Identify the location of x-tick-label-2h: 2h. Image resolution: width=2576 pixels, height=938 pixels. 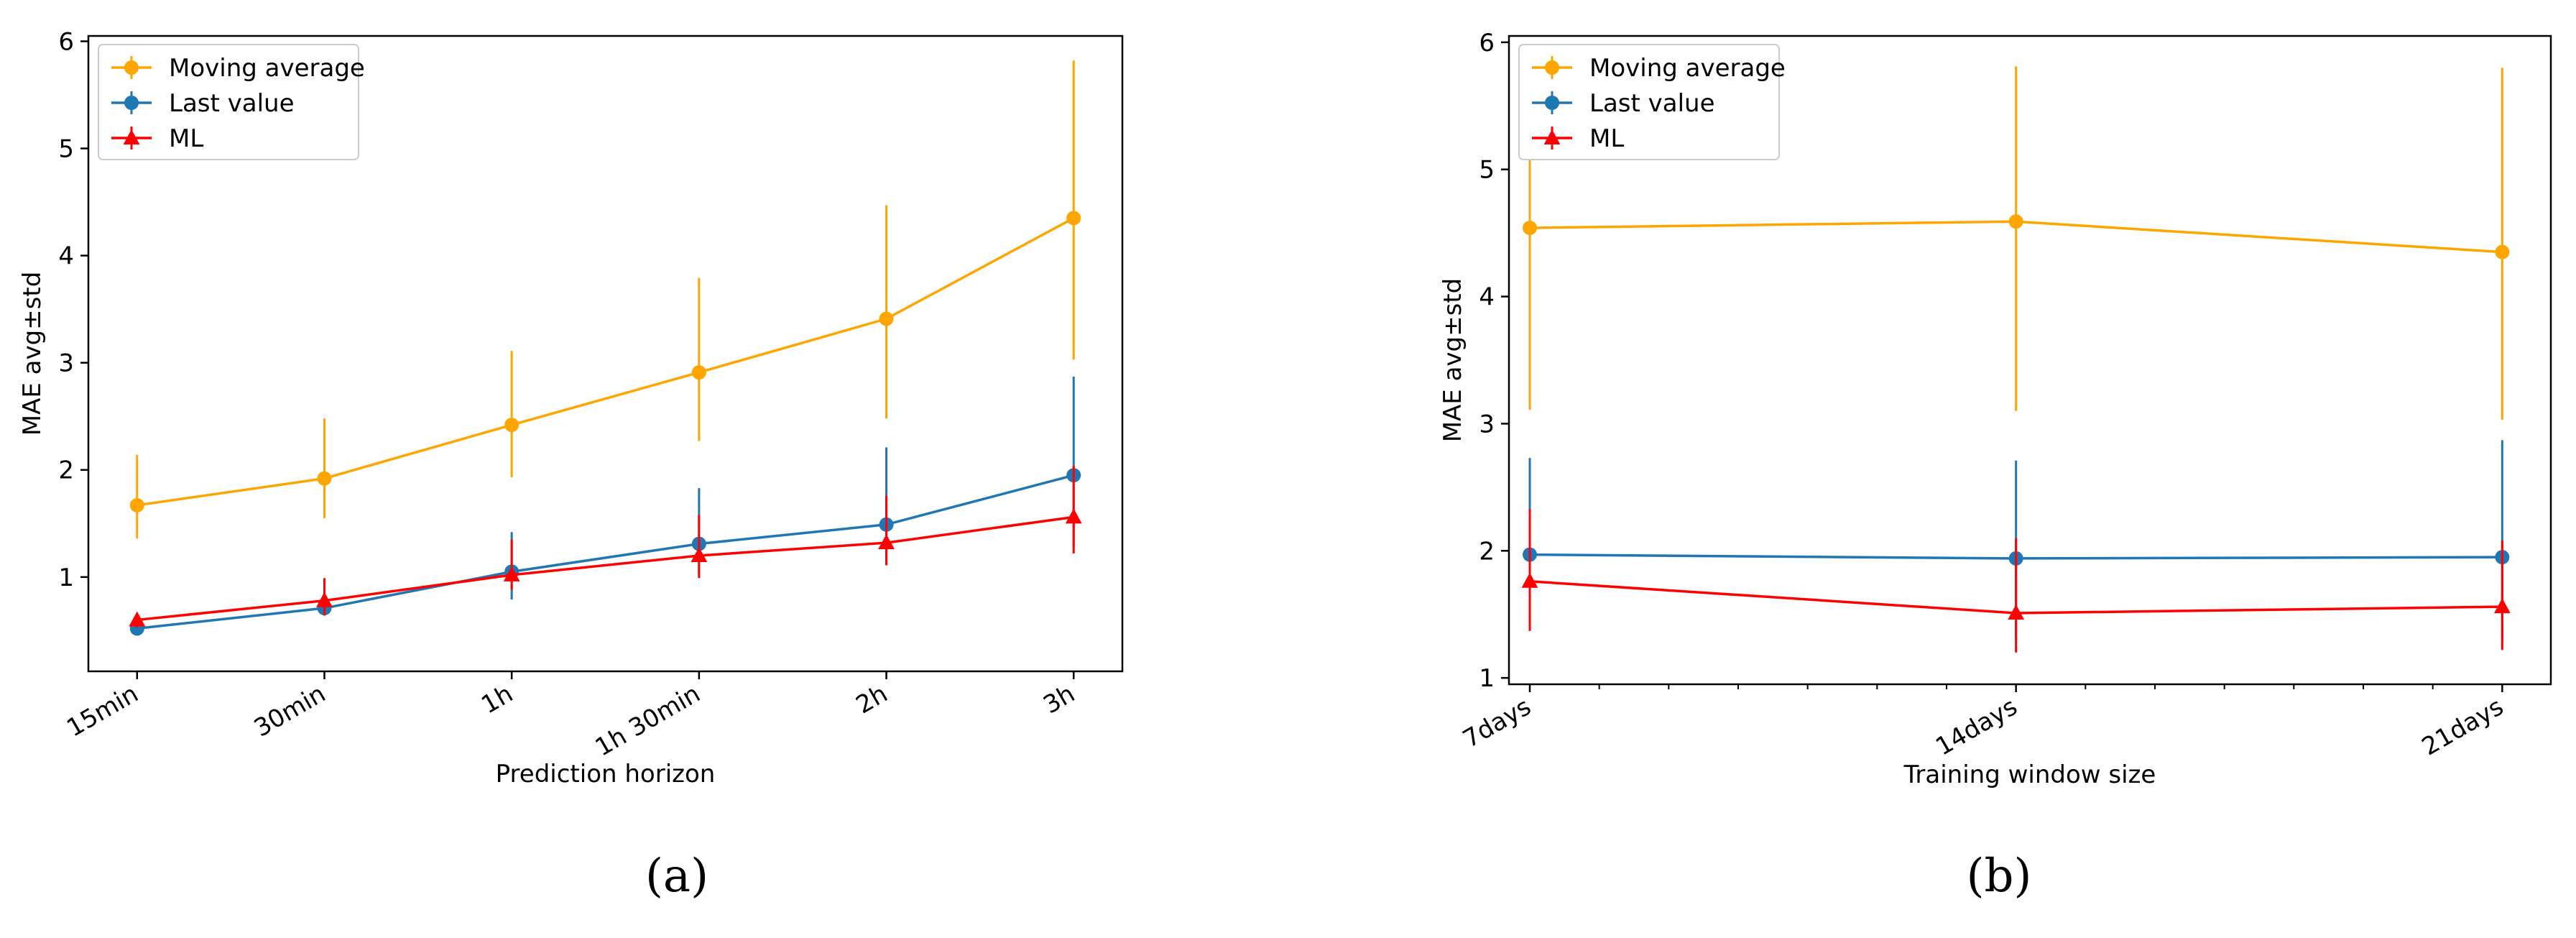
(872, 699).